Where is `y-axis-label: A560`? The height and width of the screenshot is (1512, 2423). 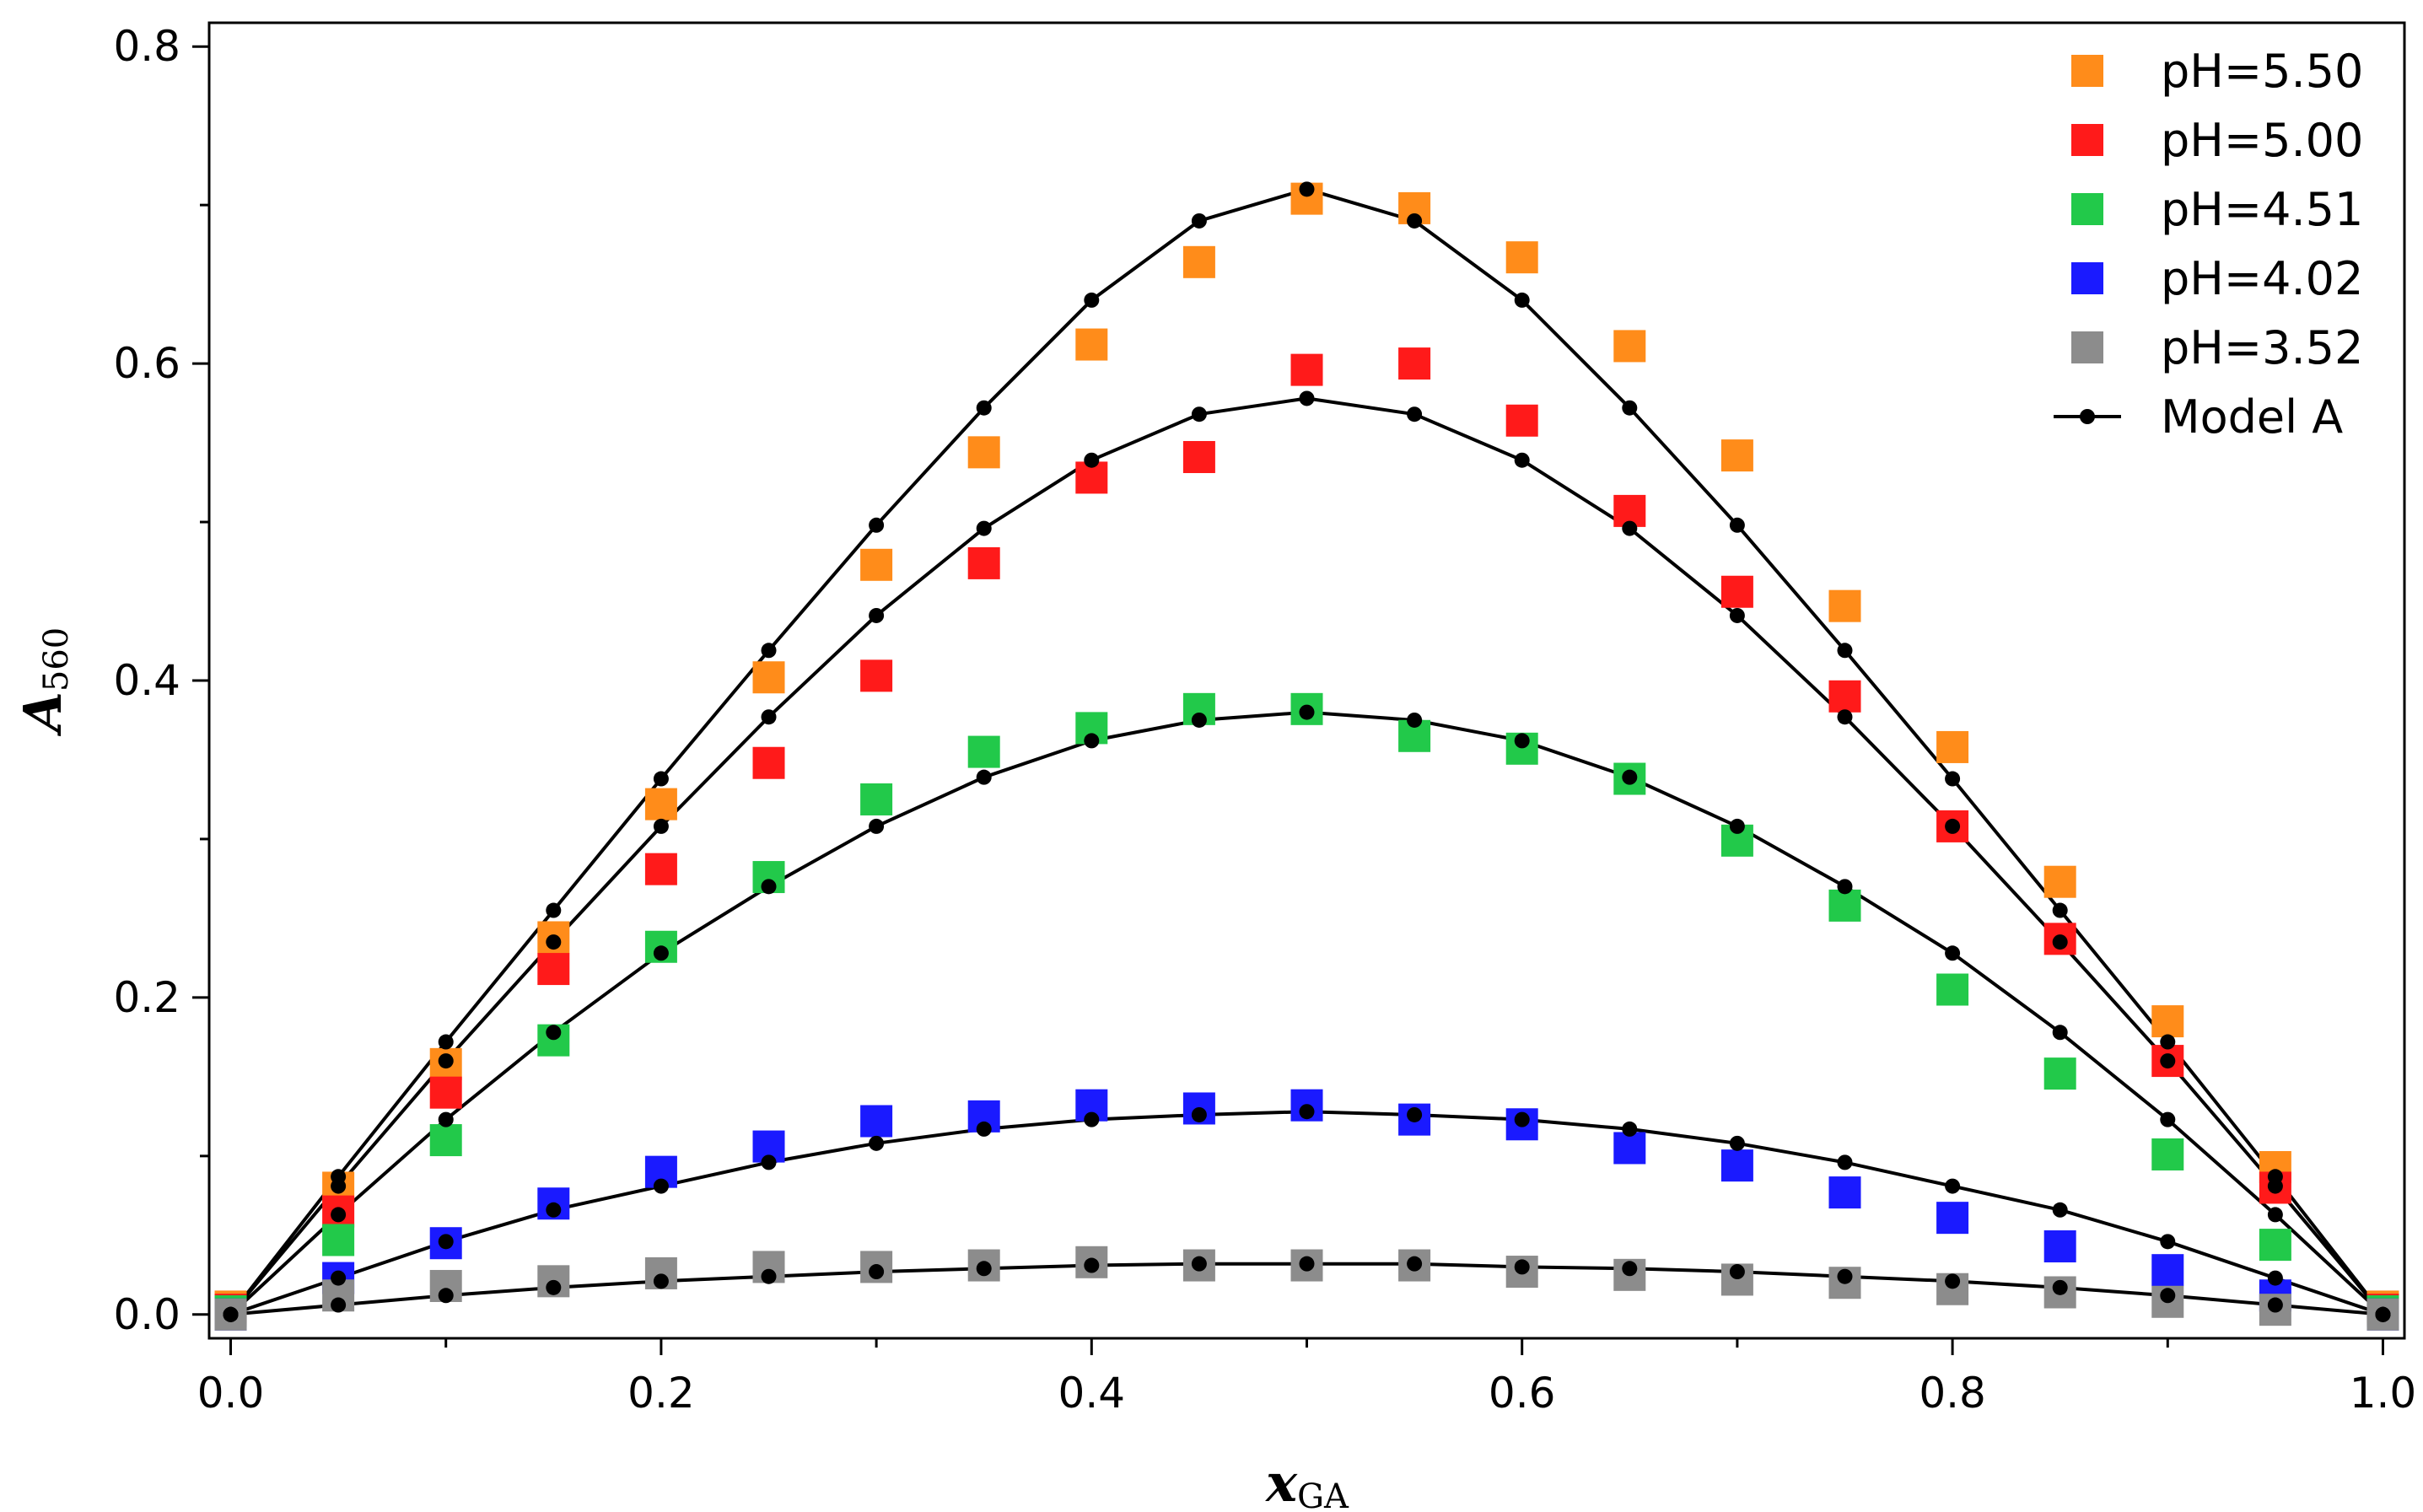 y-axis-label: A560 is located at coordinates (44, 681).